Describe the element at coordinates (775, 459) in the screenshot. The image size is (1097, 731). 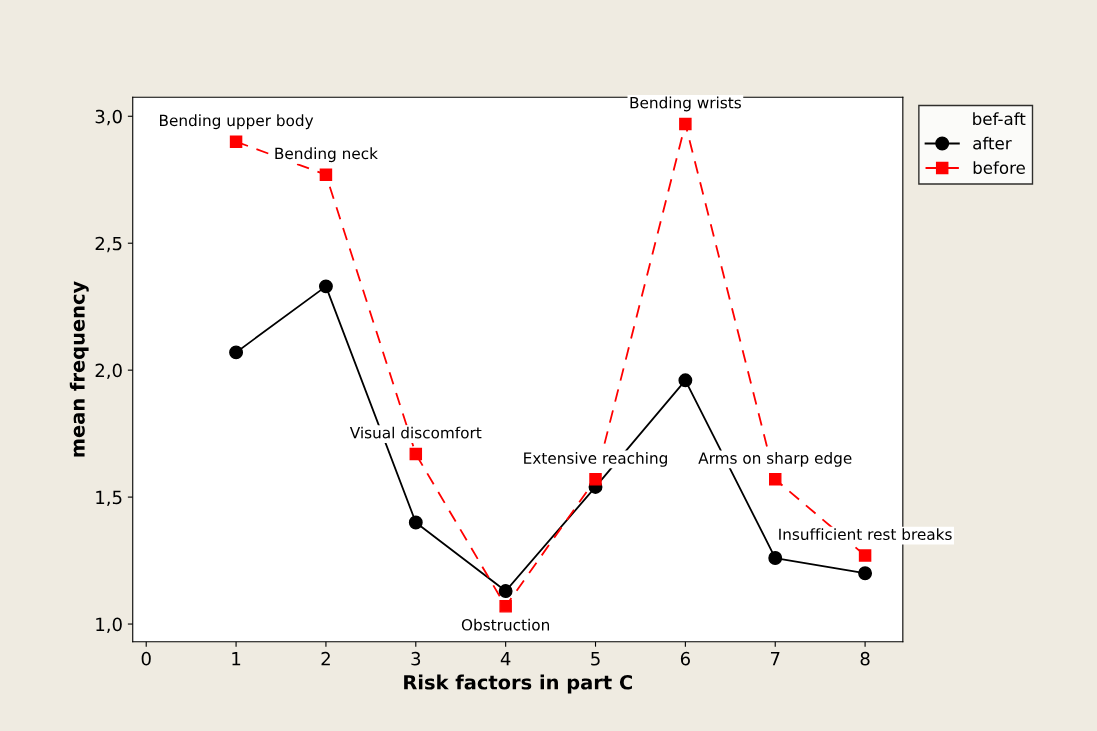
I see `annotation: Arms on sharp edge` at that location.